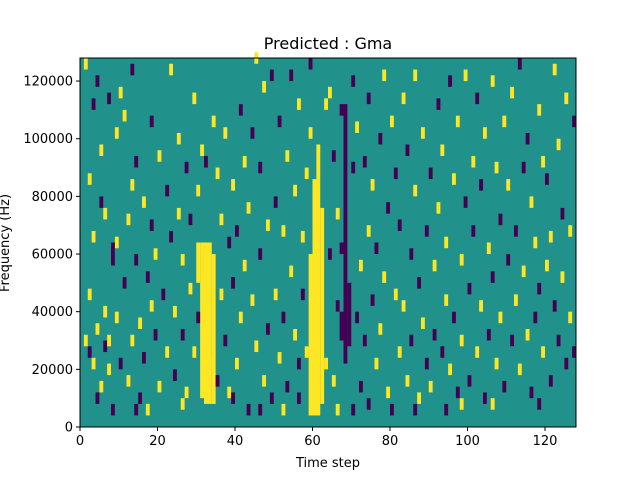 This screenshot has height=480, width=640. I want to click on y-tick-label: 60000, so click(52, 255).